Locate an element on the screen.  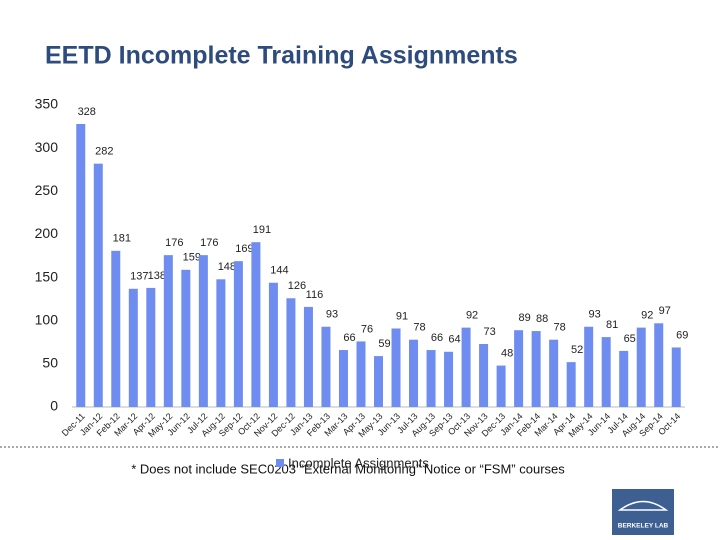
value-label: 88 is located at coordinates (542, 319).